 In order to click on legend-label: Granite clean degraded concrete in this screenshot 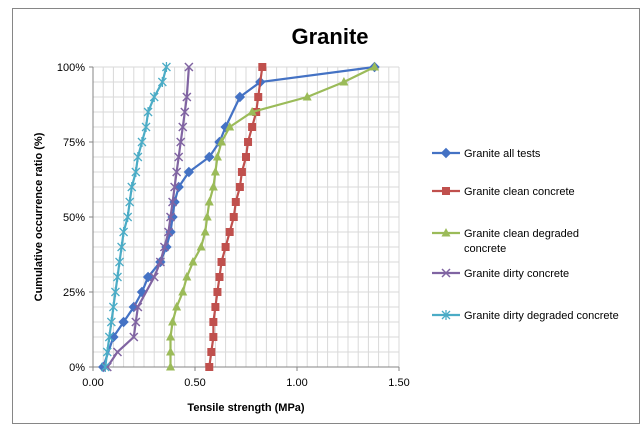, I will do `click(521, 241)`.